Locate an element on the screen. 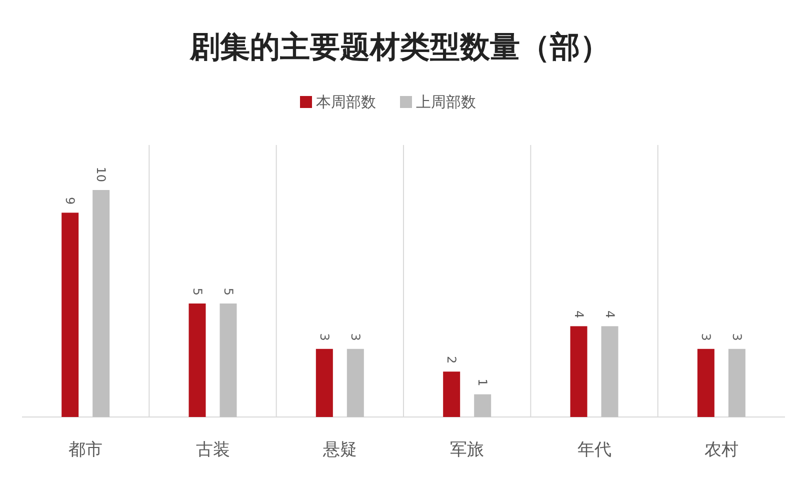 Image resolution: width=800 pixels, height=477 pixels. data-label: 10 is located at coordinates (101, 174).